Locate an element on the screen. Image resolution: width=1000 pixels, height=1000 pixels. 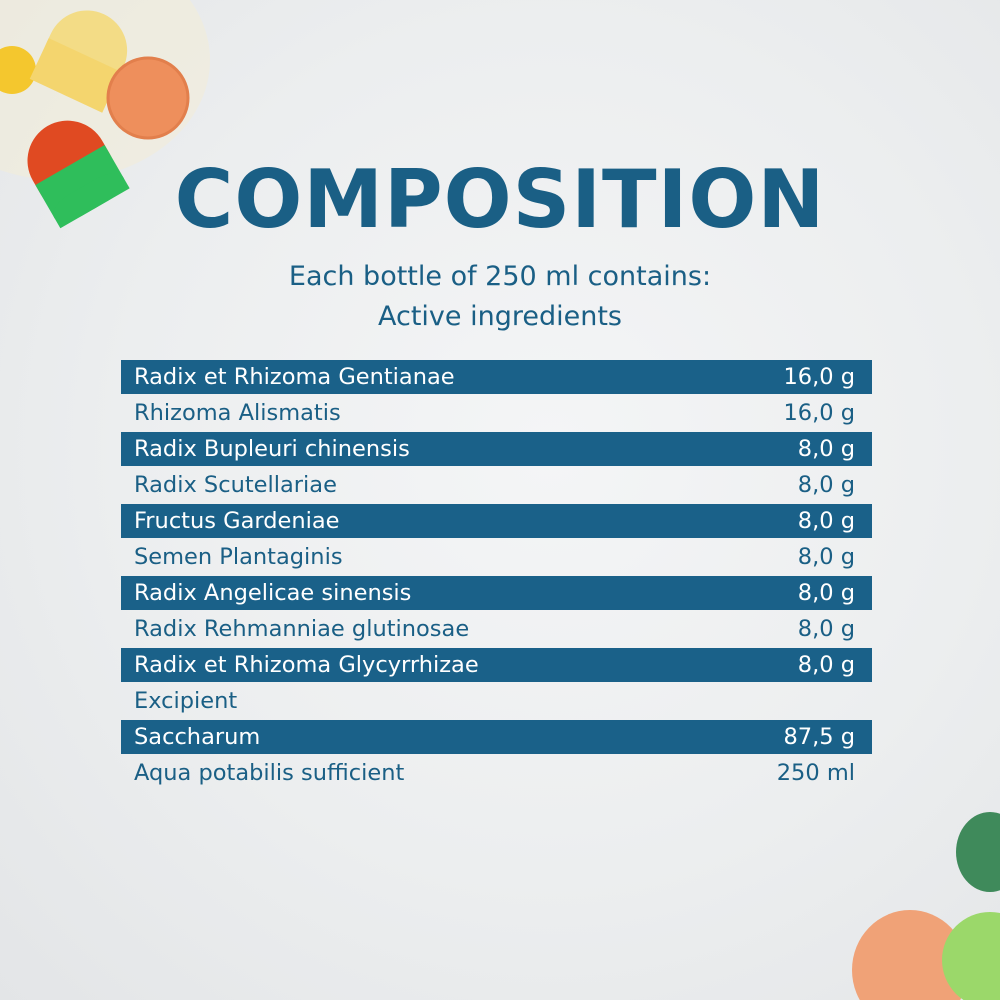
ingredient-row: Radix Bupleuri chinensis 8,0 g is located at coordinates (496, 449).